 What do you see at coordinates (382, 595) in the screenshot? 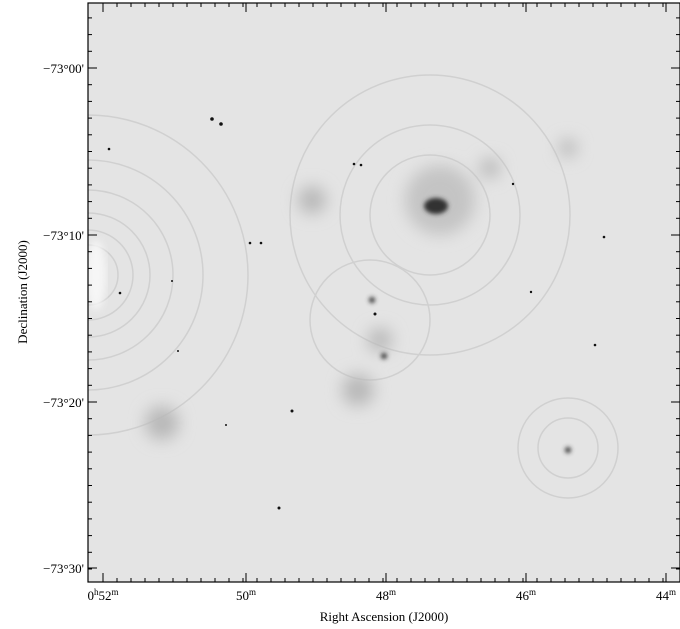
I see `tick-number: 48` at bounding box center [382, 595].